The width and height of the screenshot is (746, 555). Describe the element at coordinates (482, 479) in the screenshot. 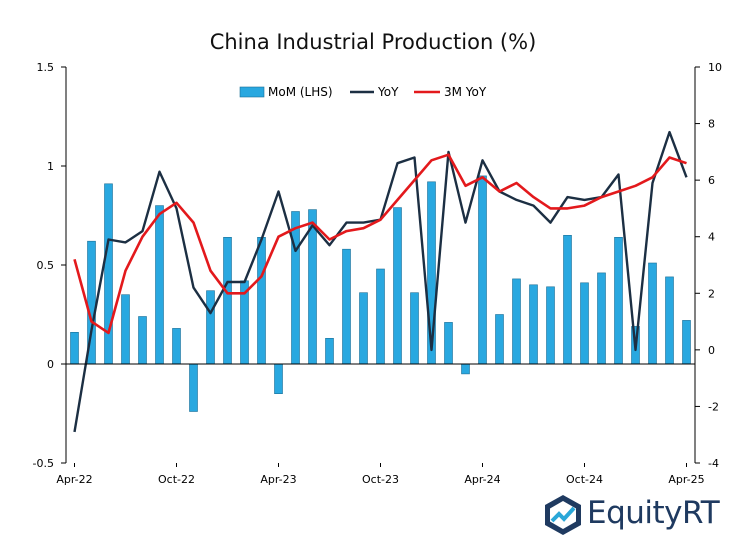

I see `x-tick-label: Apr-24` at that location.